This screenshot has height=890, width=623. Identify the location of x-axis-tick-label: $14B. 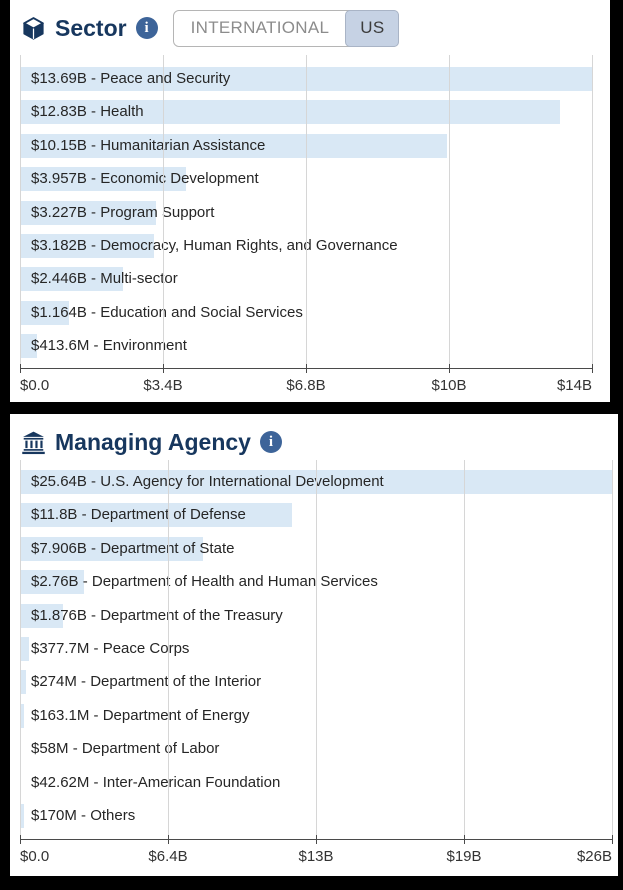
(574, 385).